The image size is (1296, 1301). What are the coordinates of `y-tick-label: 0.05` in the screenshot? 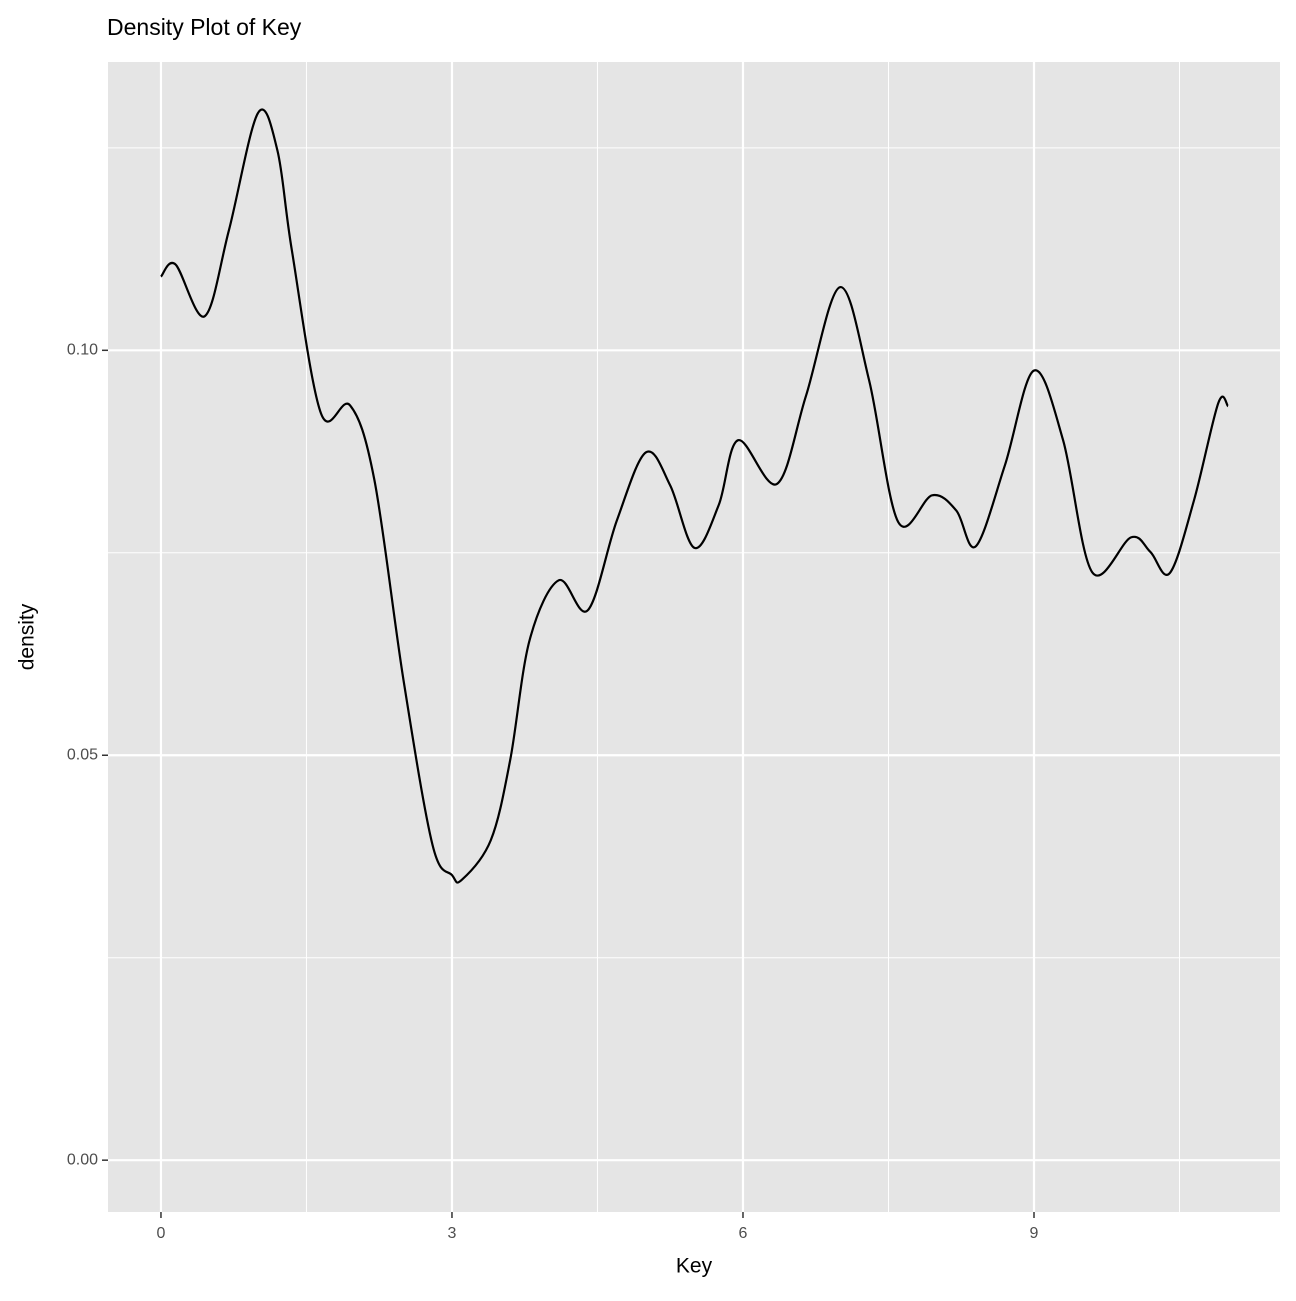 It's located at (82, 754).